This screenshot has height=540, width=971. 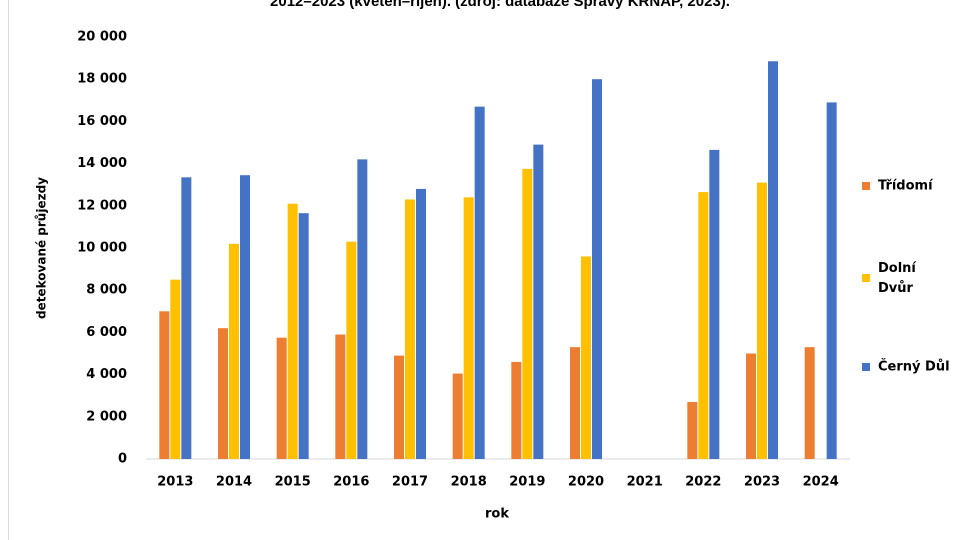 What do you see at coordinates (469, 482) in the screenshot?
I see `x-tick-label: 2018` at bounding box center [469, 482].